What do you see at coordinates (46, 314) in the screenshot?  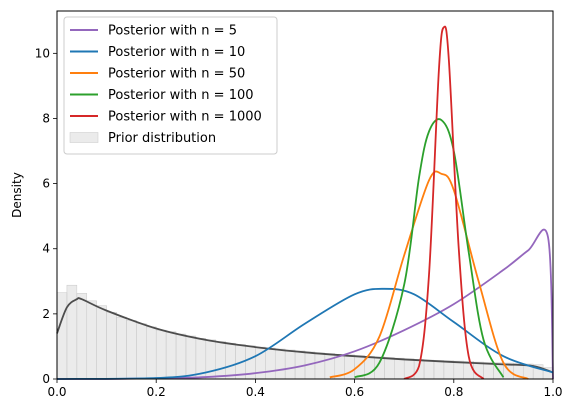 I see `y-tick-label: 2` at bounding box center [46, 314].